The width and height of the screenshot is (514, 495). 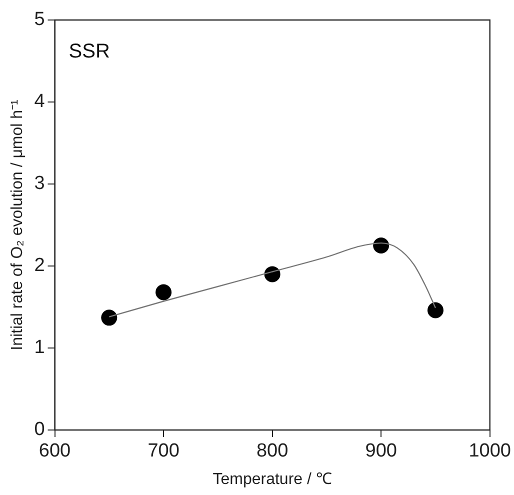 I want to click on x-tick-label: 600, so click(x=54, y=451).